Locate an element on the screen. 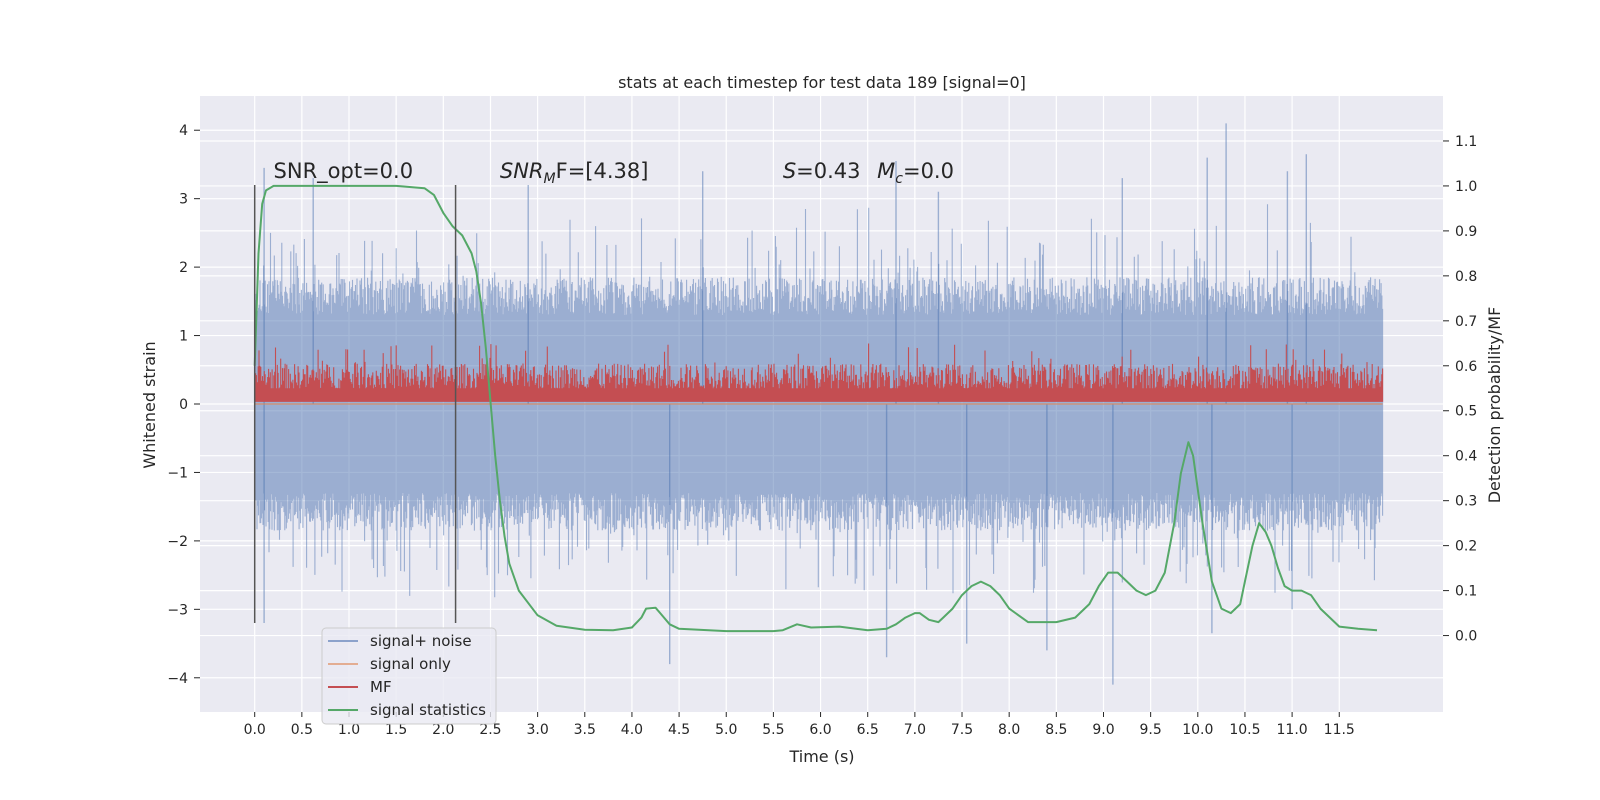  y2-axis-label: Detection probability/MF is located at coordinates (1494, 405).